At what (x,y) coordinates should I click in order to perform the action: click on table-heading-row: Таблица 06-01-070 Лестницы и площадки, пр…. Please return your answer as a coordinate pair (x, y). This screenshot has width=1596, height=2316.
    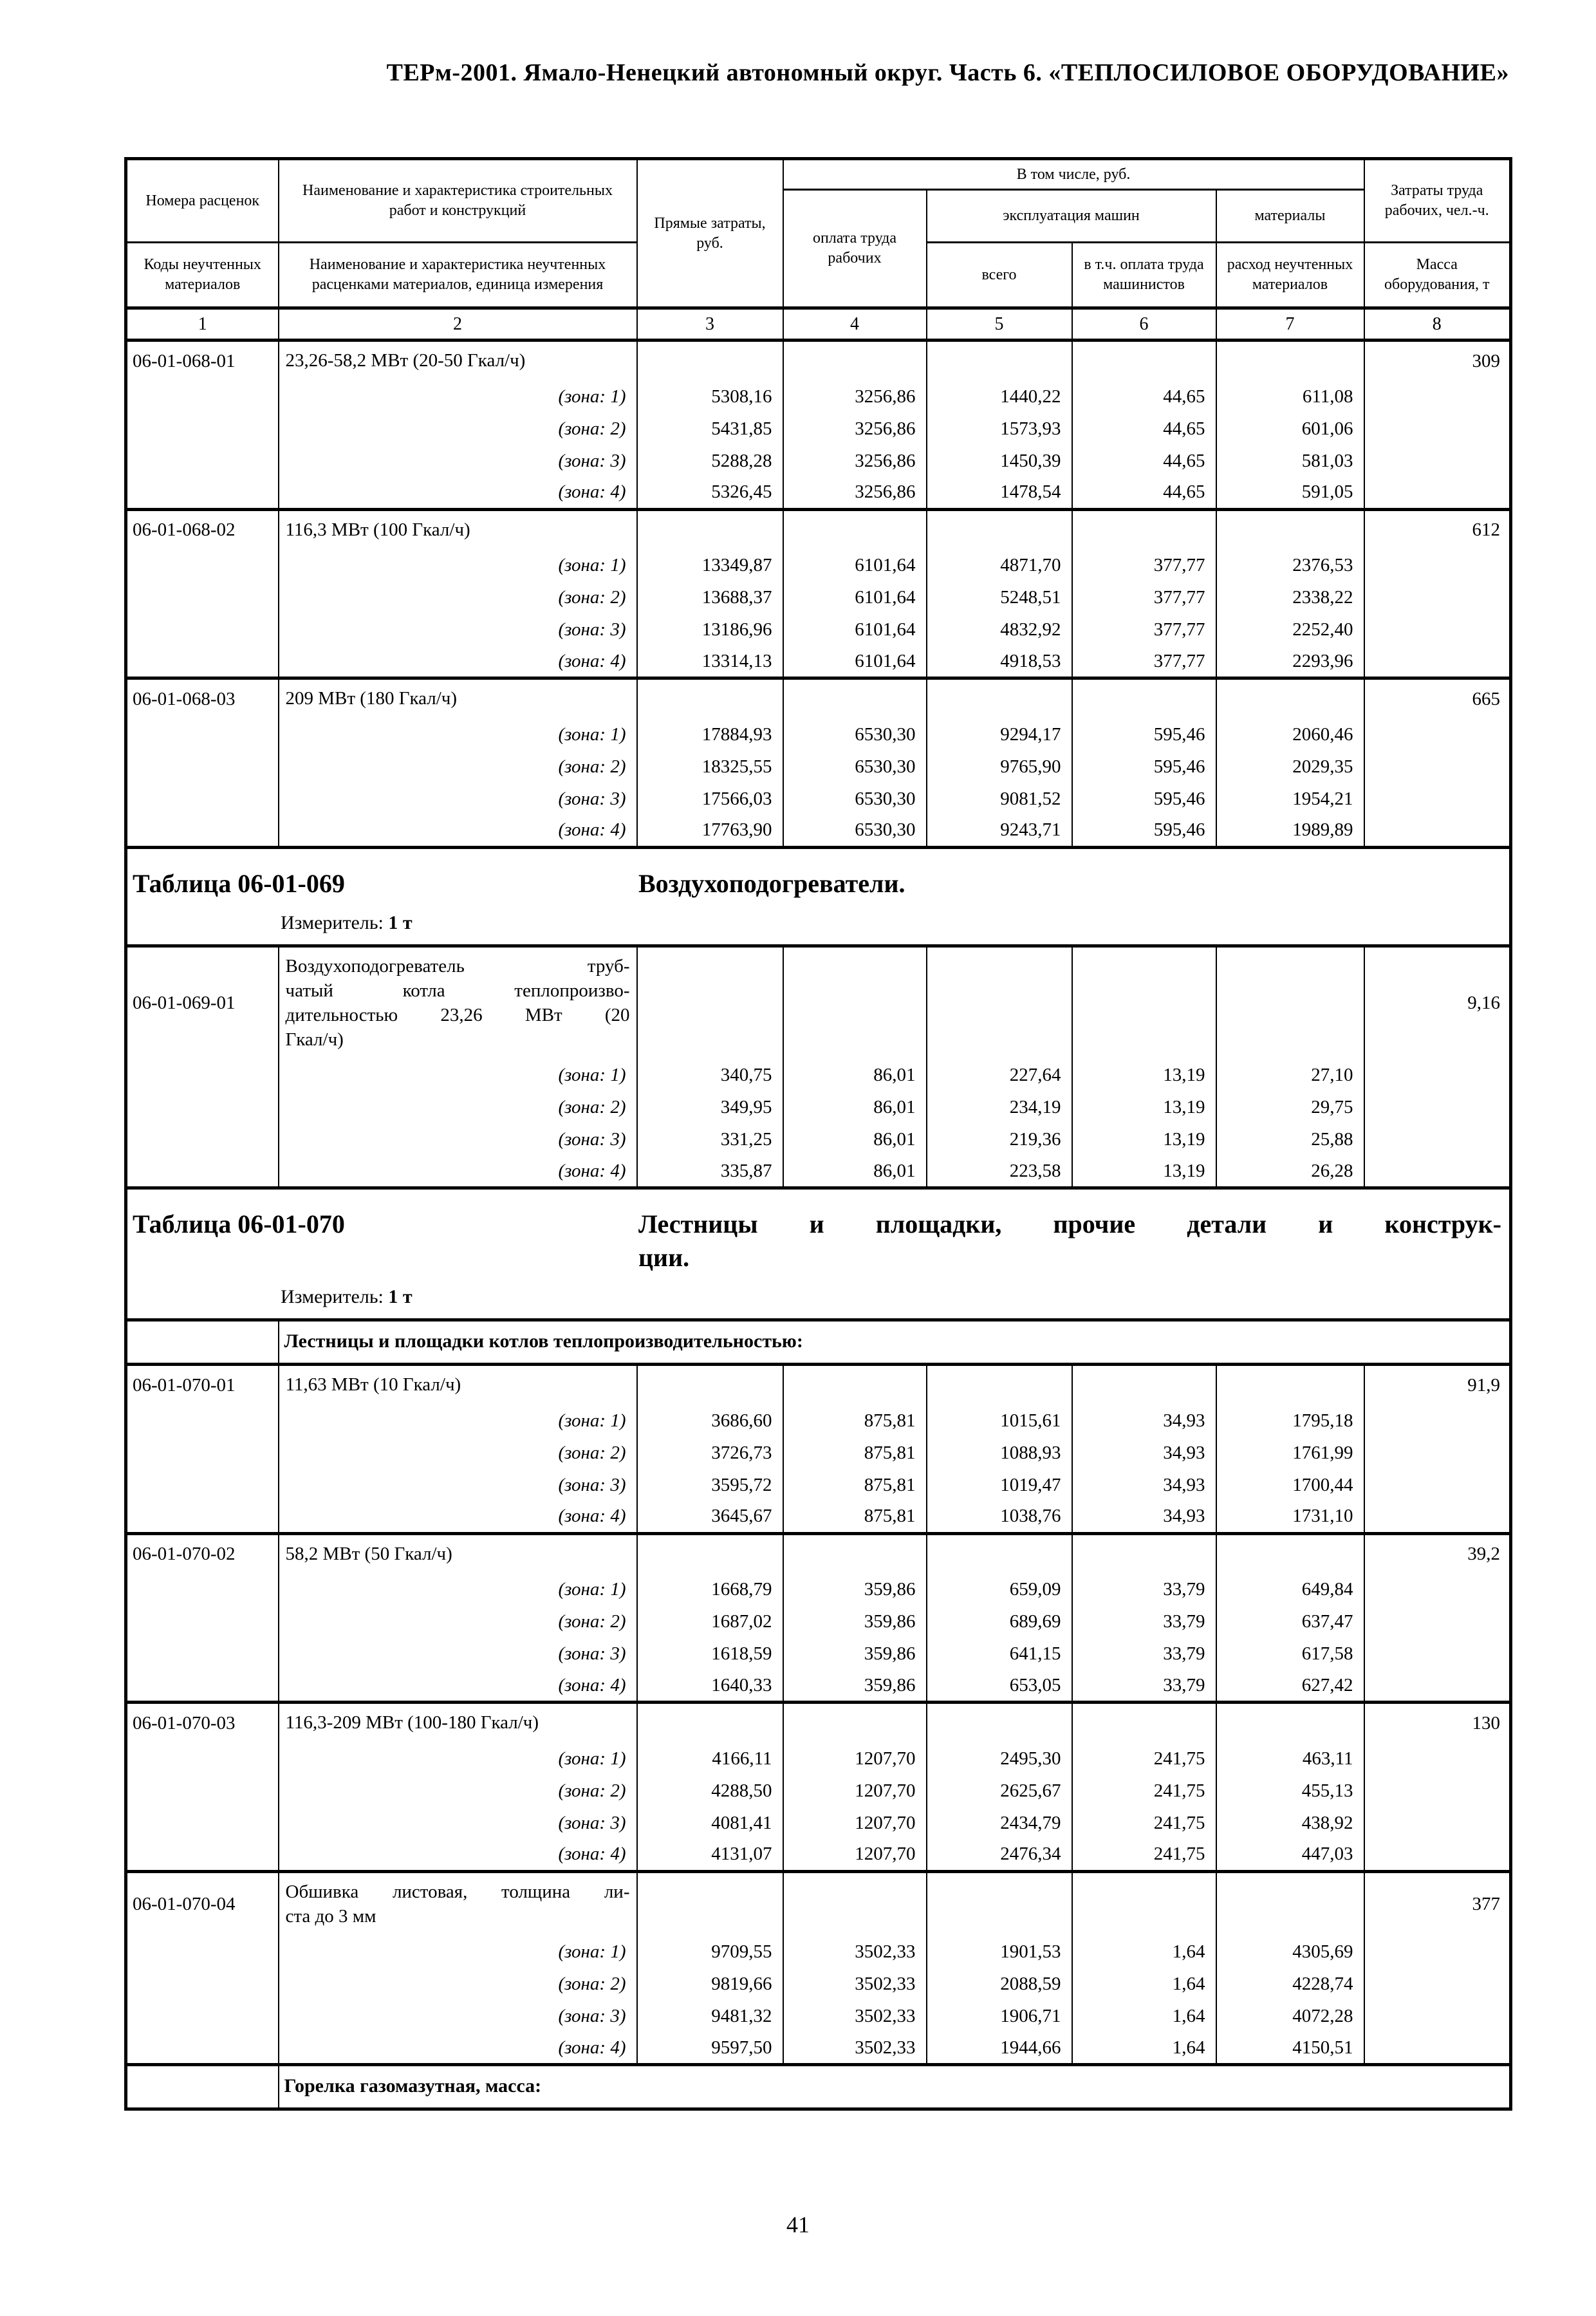
    Looking at the image, I should click on (818, 1253).